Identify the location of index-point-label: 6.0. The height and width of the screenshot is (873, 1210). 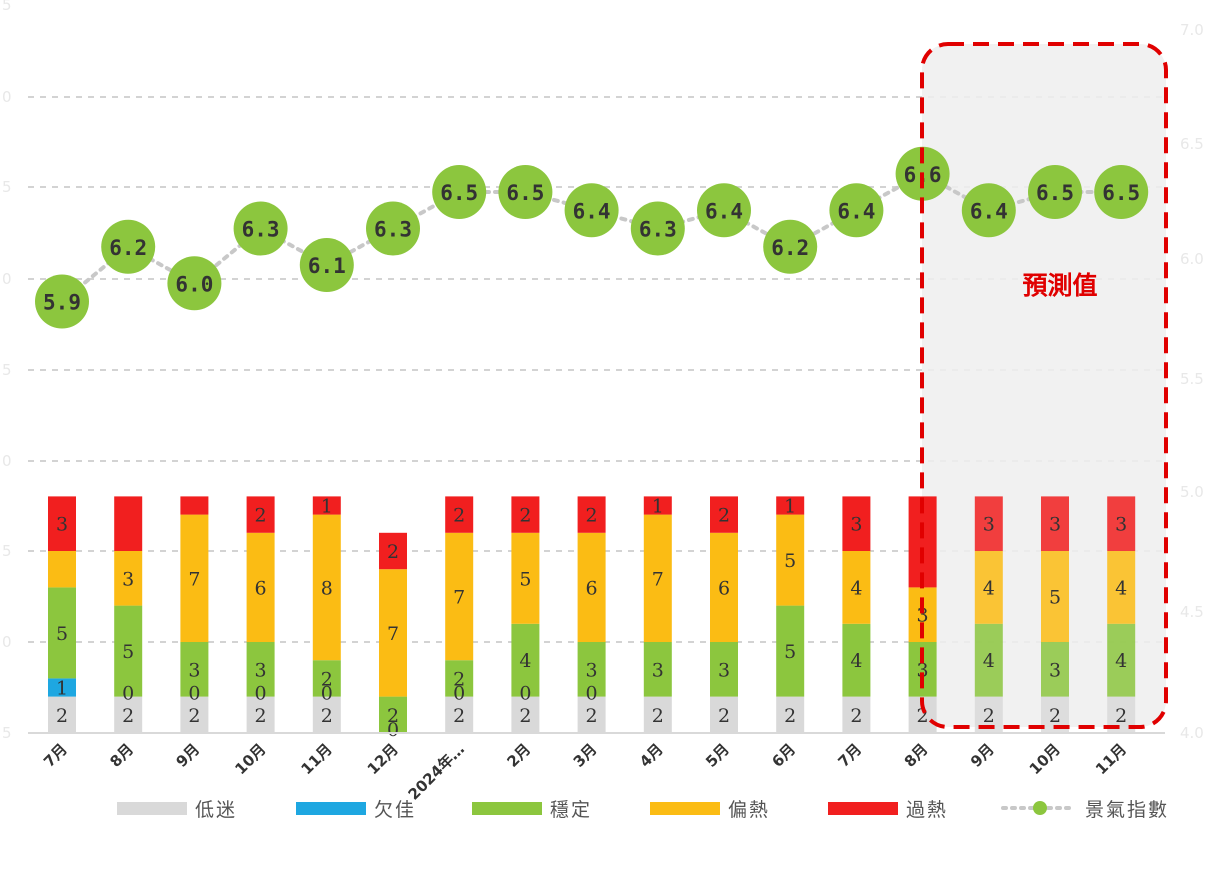
(194, 284).